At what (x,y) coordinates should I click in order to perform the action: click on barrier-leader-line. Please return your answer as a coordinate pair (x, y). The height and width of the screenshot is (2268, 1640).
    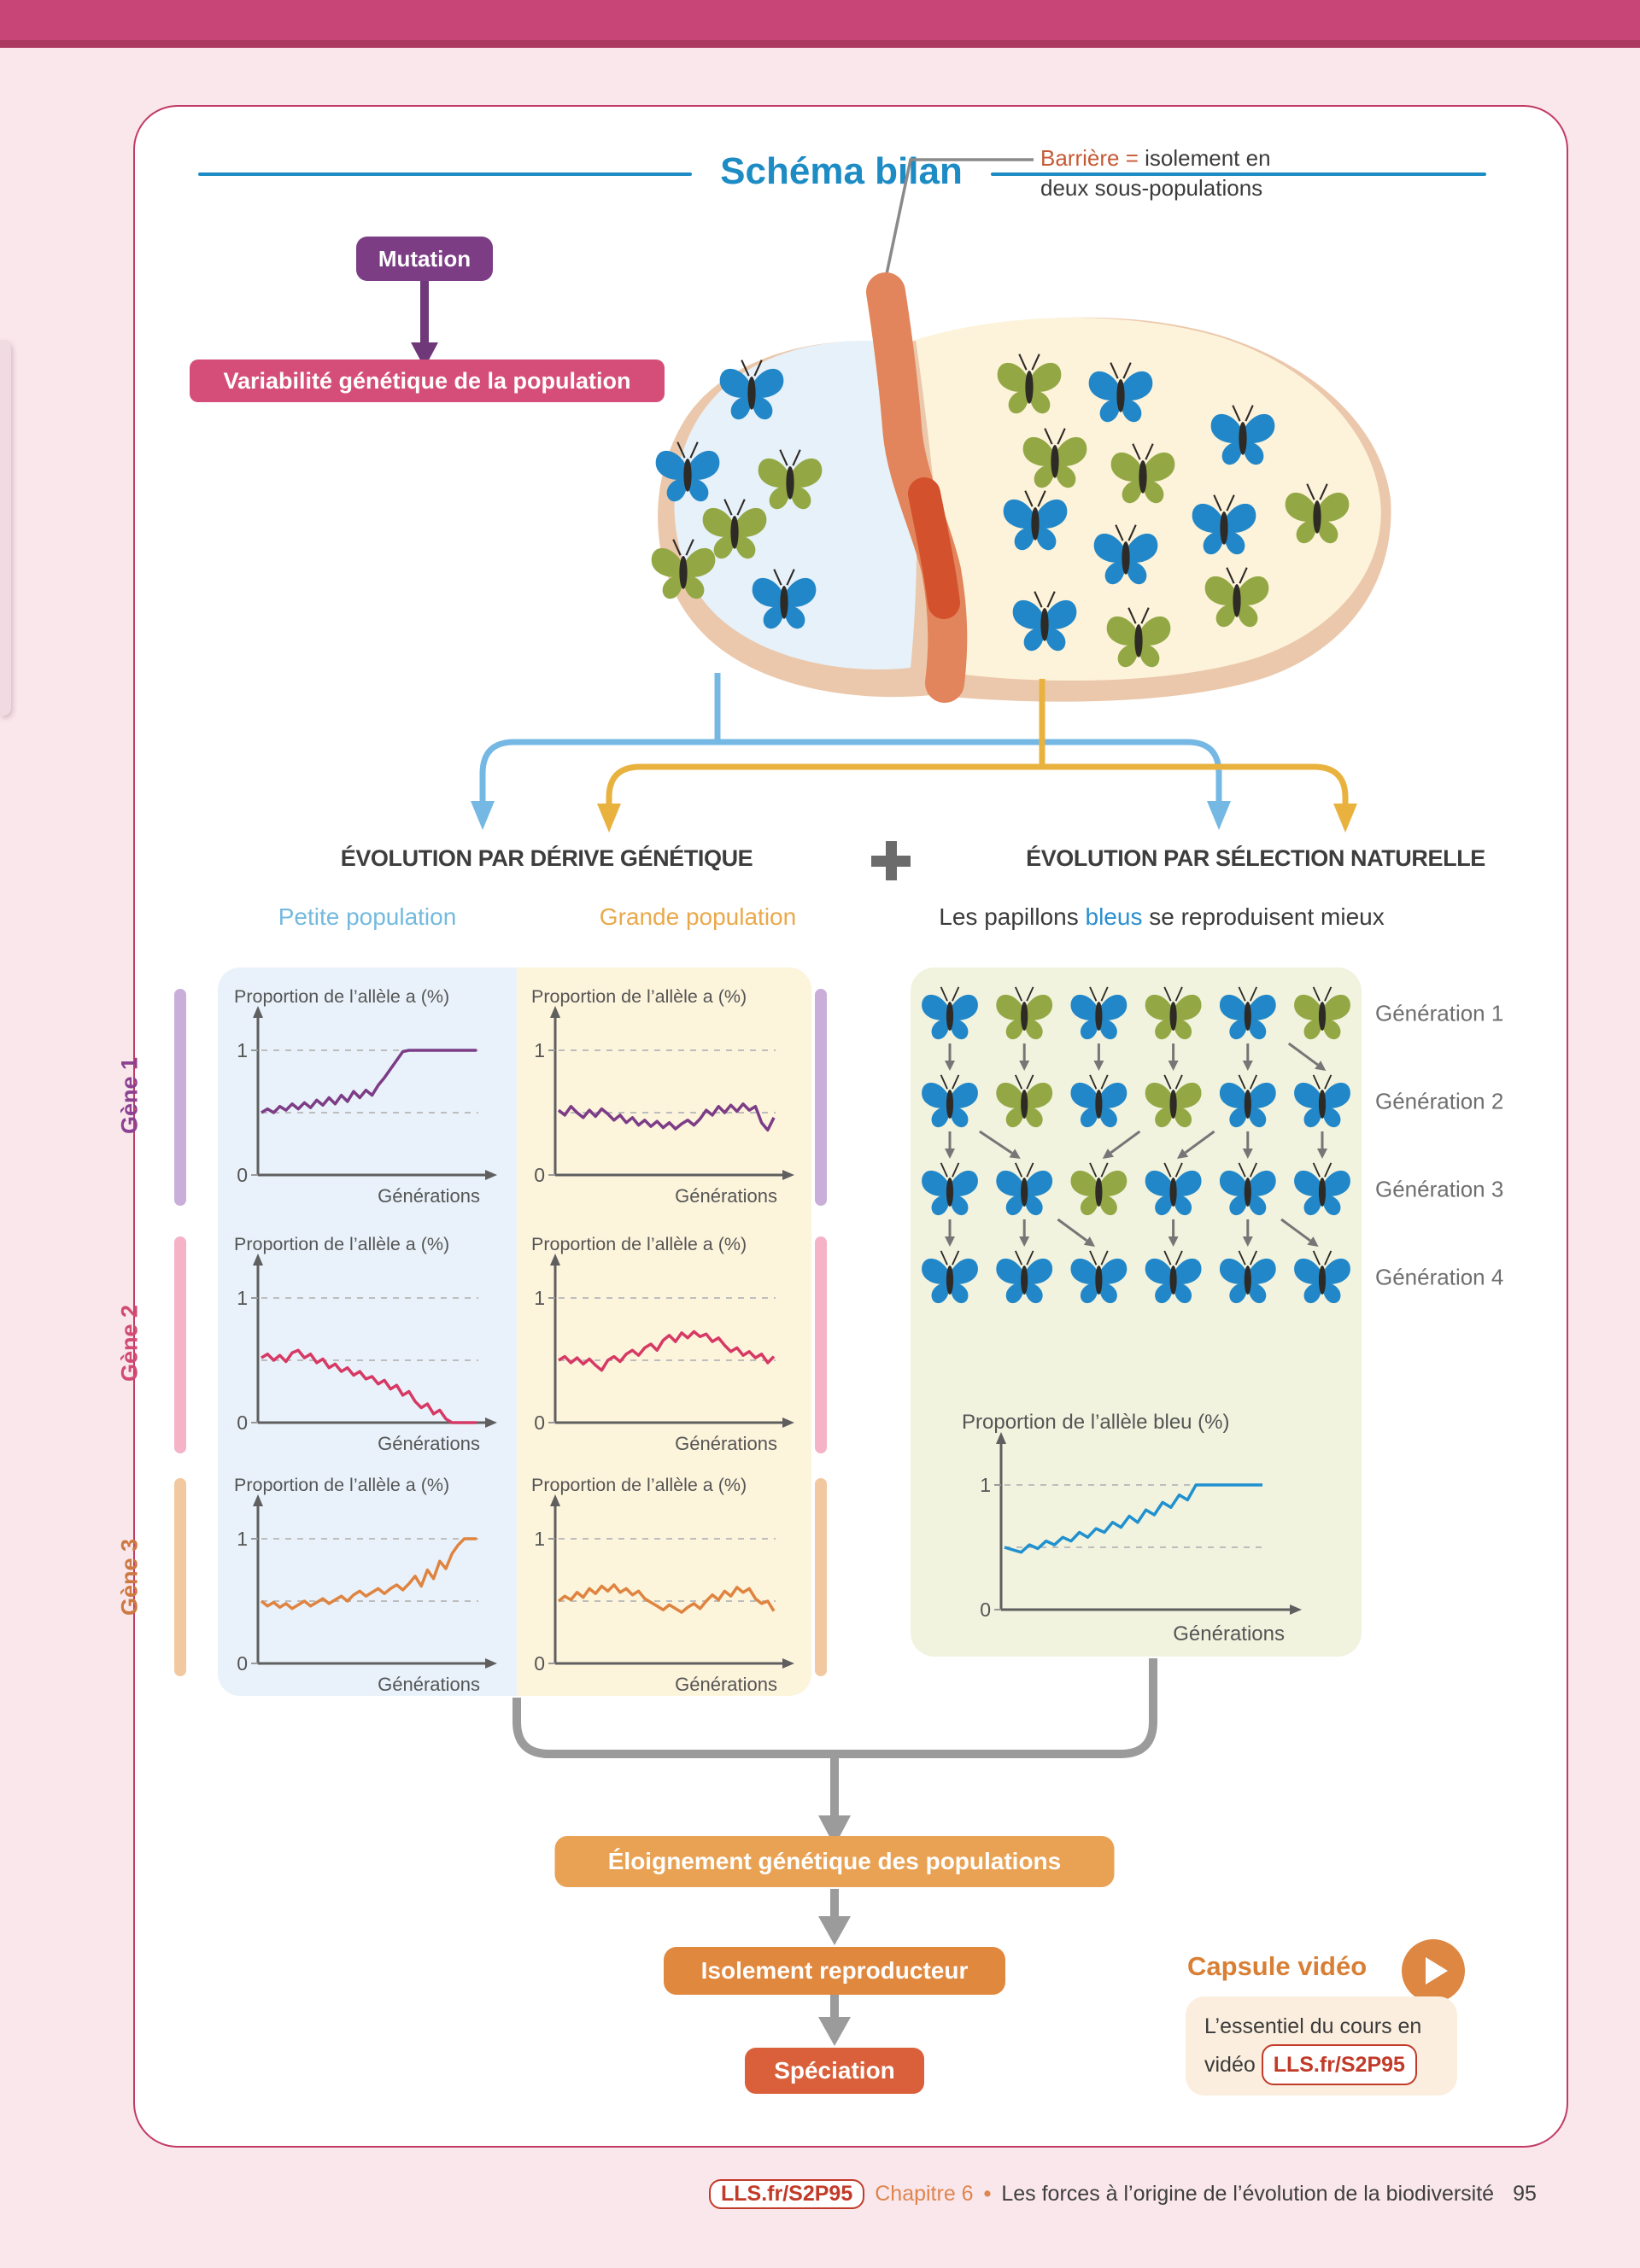
    Looking at the image, I should click on (958, 224).